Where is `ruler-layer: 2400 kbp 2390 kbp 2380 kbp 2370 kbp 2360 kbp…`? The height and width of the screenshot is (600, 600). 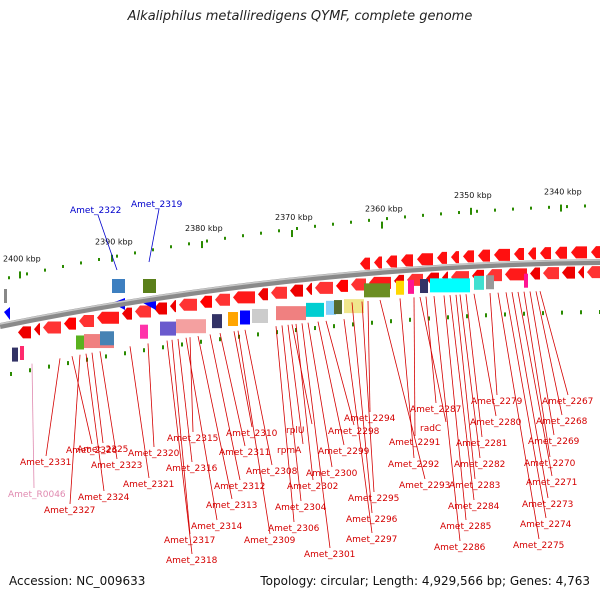
ruler-layer: 2400 kbp 2390 kbp 2380 kbp 2370 kbp 2360 kbp… is located at coordinates (292, 226).